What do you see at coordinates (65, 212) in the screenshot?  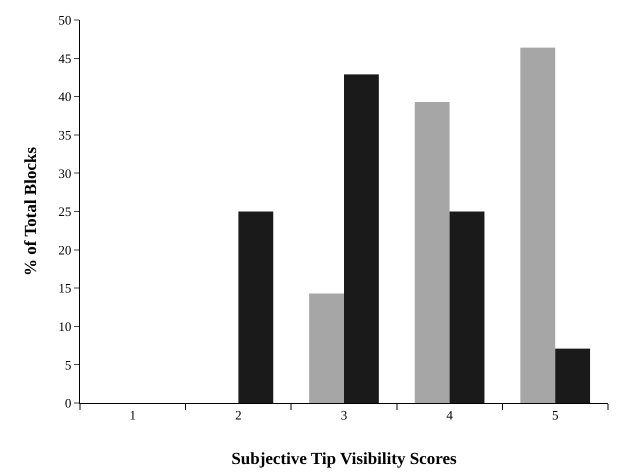 I see `y-tick-label: 25` at bounding box center [65, 212].